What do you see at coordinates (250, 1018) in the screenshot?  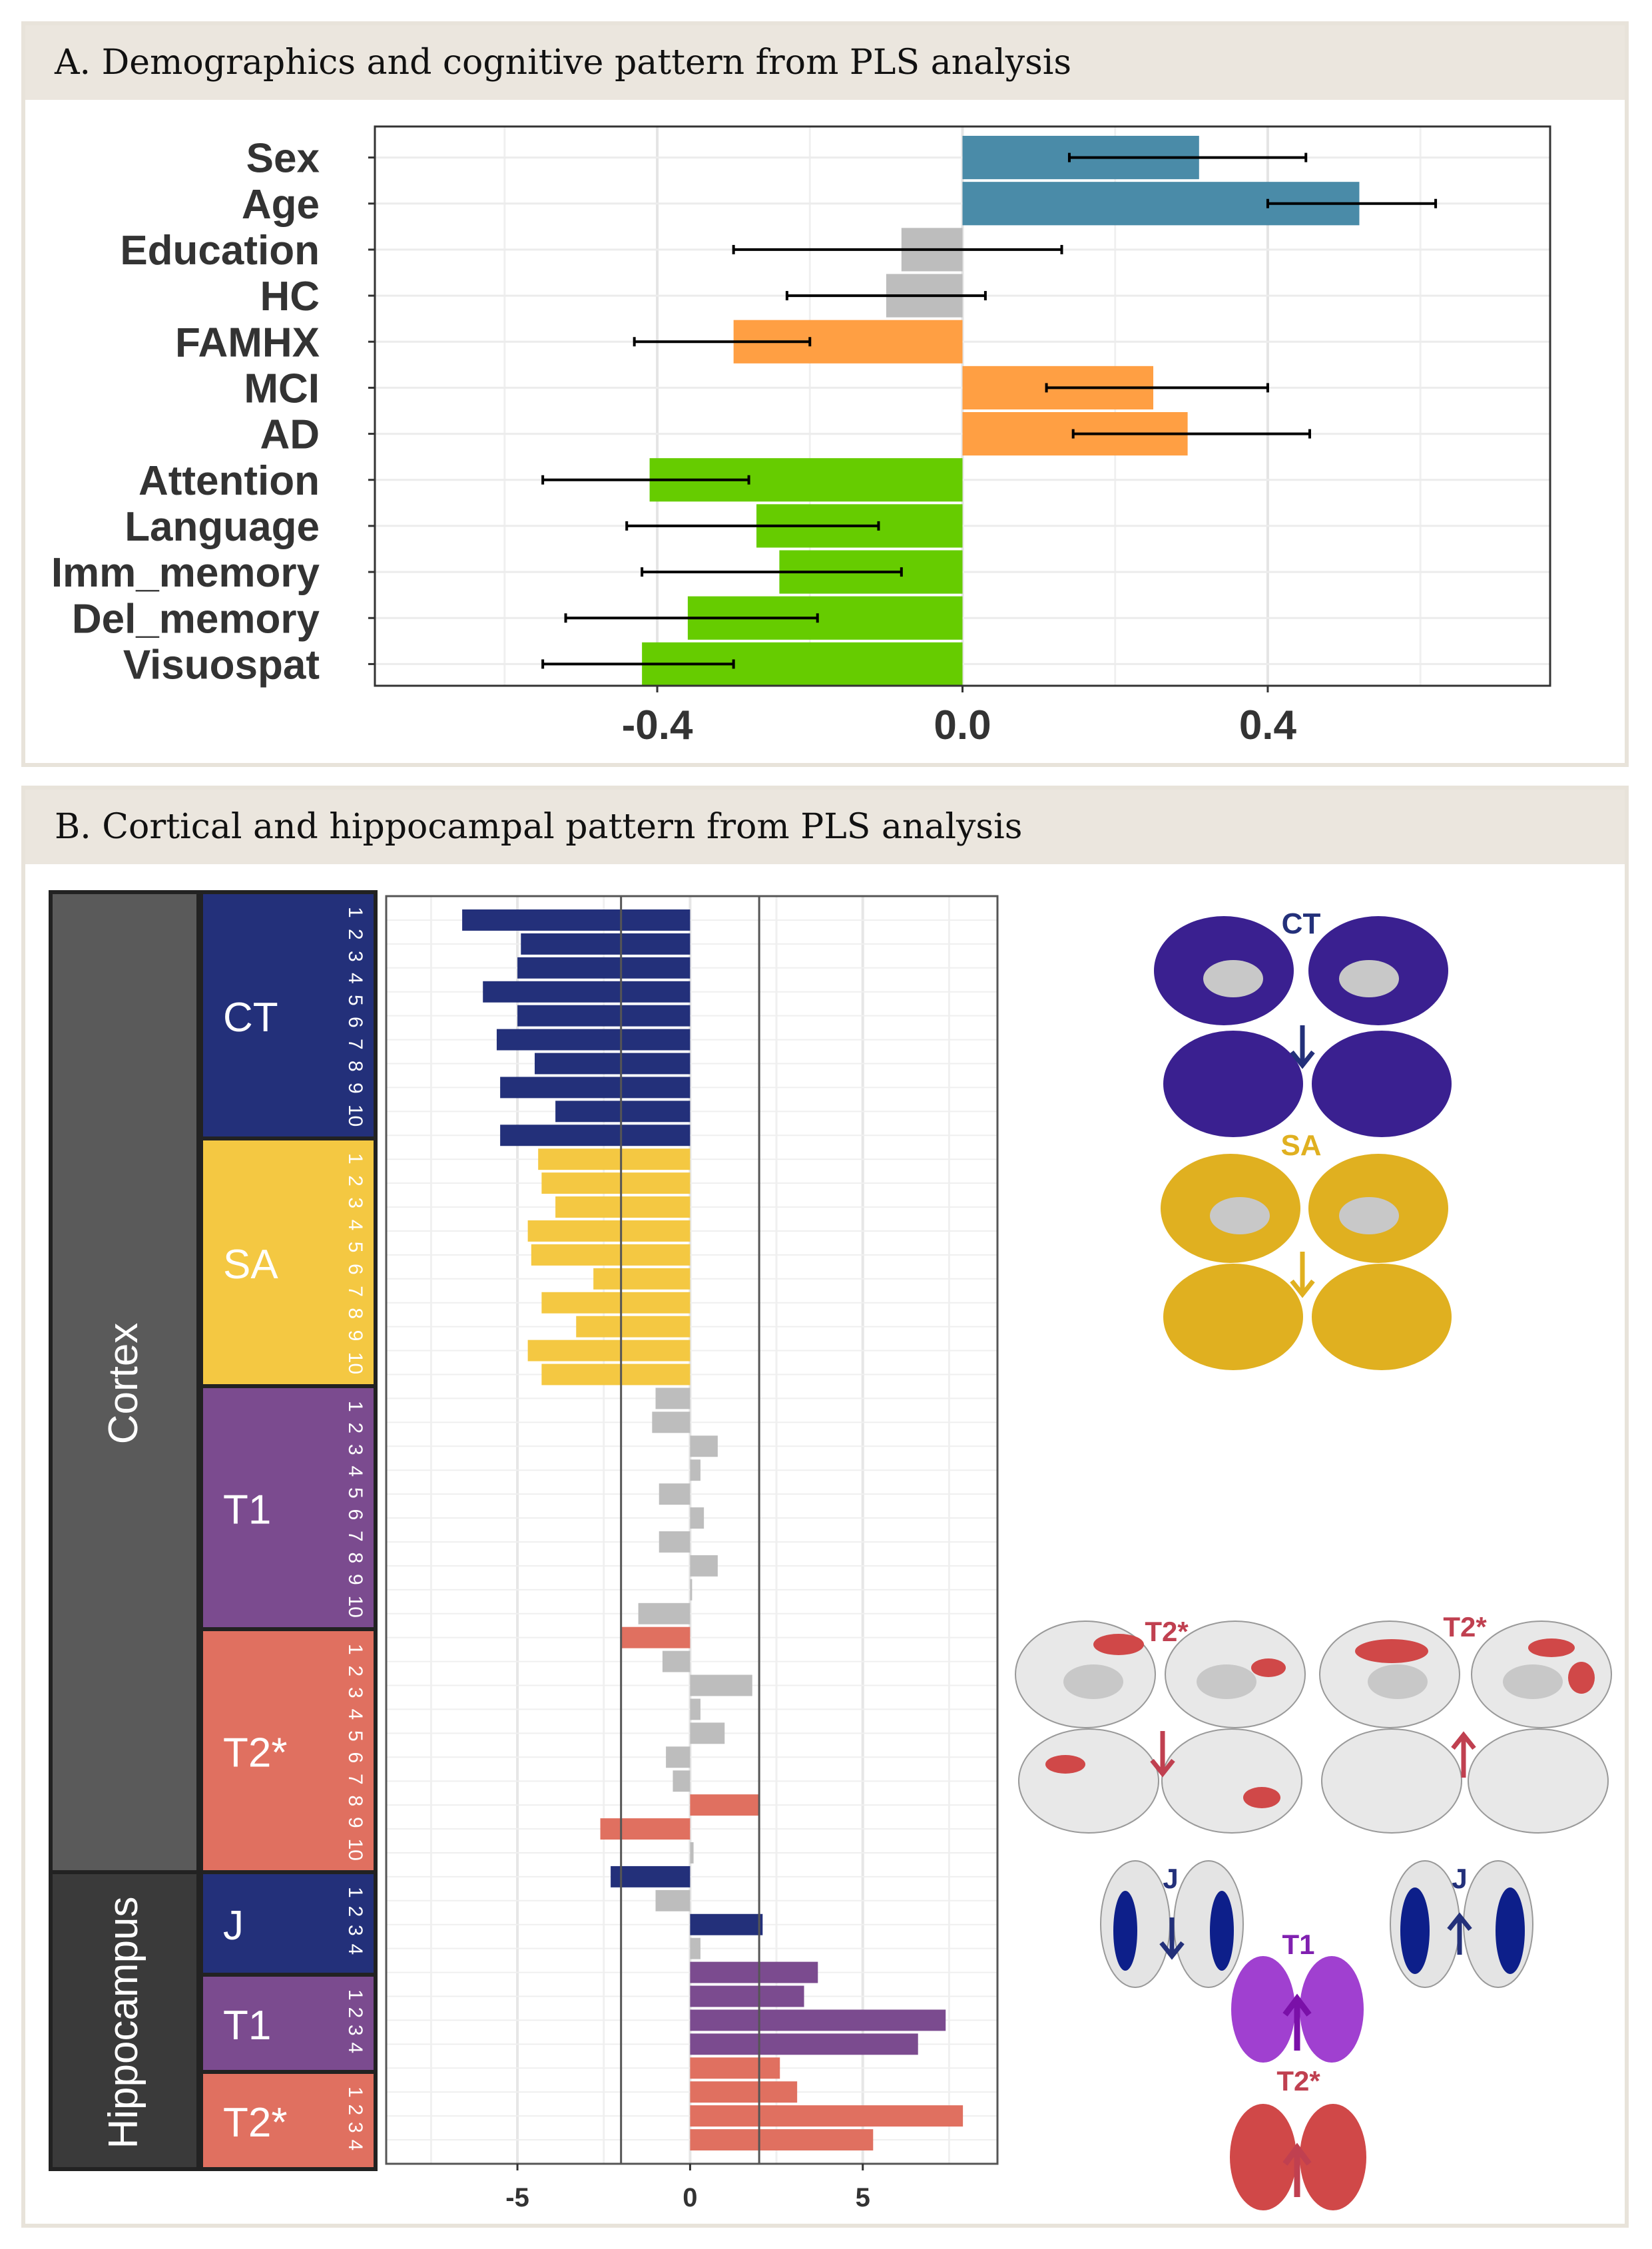 I see `group-block-label: CT` at bounding box center [250, 1018].